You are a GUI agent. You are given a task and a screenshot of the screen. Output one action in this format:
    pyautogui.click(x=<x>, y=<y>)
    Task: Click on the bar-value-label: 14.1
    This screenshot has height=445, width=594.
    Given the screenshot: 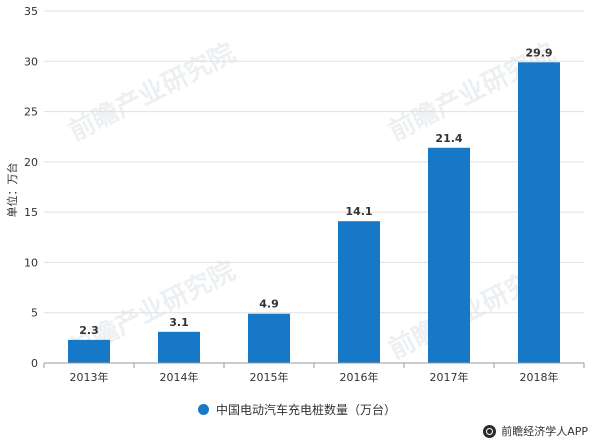 What is the action you would take?
    pyautogui.click(x=358, y=211)
    